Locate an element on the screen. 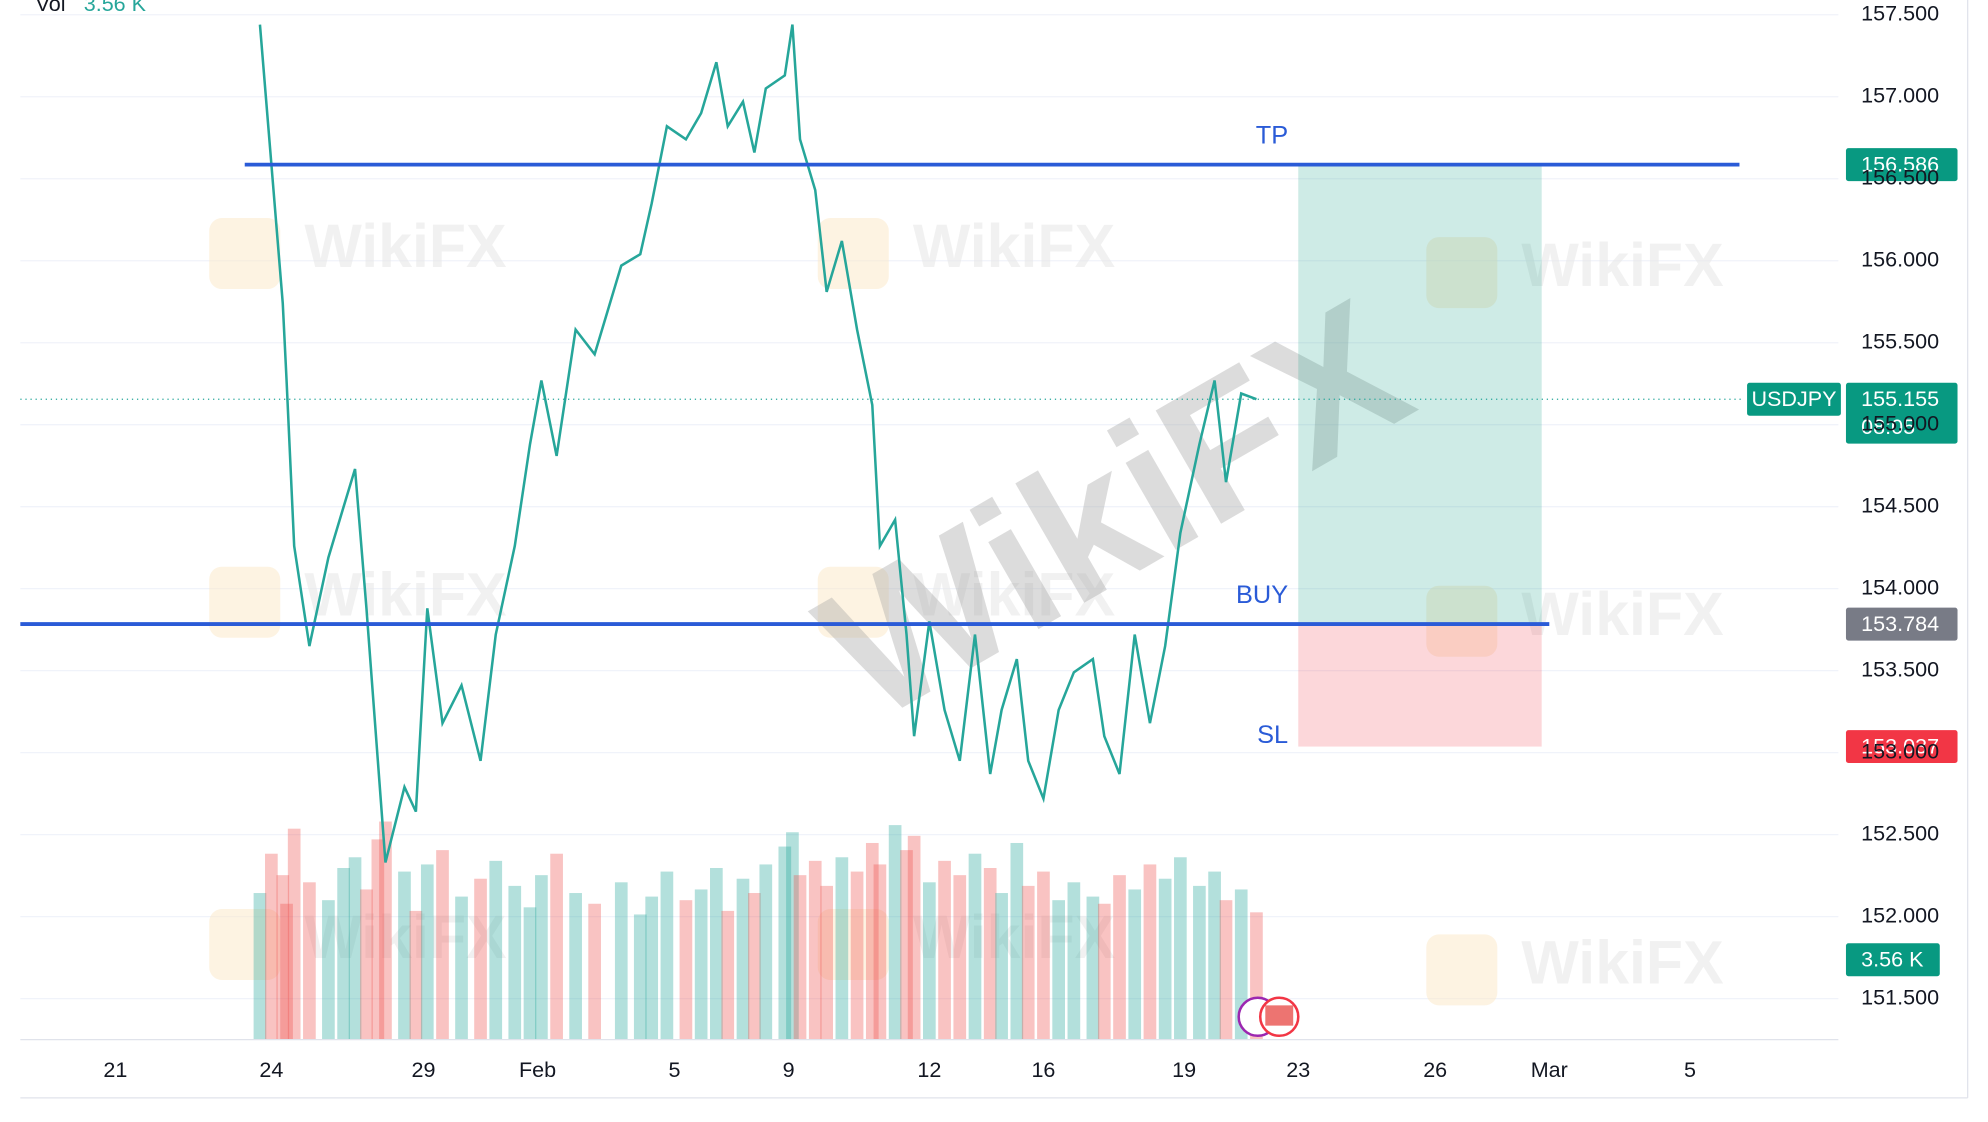 This screenshot has width=1988, height=1122. y-tick-label: 155.000 is located at coordinates (1900, 422).